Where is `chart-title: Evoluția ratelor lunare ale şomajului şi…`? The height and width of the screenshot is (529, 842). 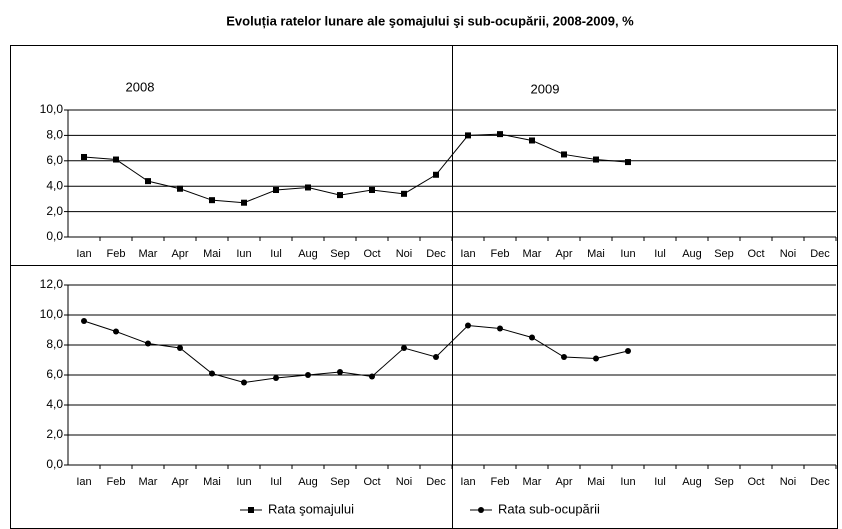 chart-title: Evoluția ratelor lunare ale şomajului şi… is located at coordinates (430, 20).